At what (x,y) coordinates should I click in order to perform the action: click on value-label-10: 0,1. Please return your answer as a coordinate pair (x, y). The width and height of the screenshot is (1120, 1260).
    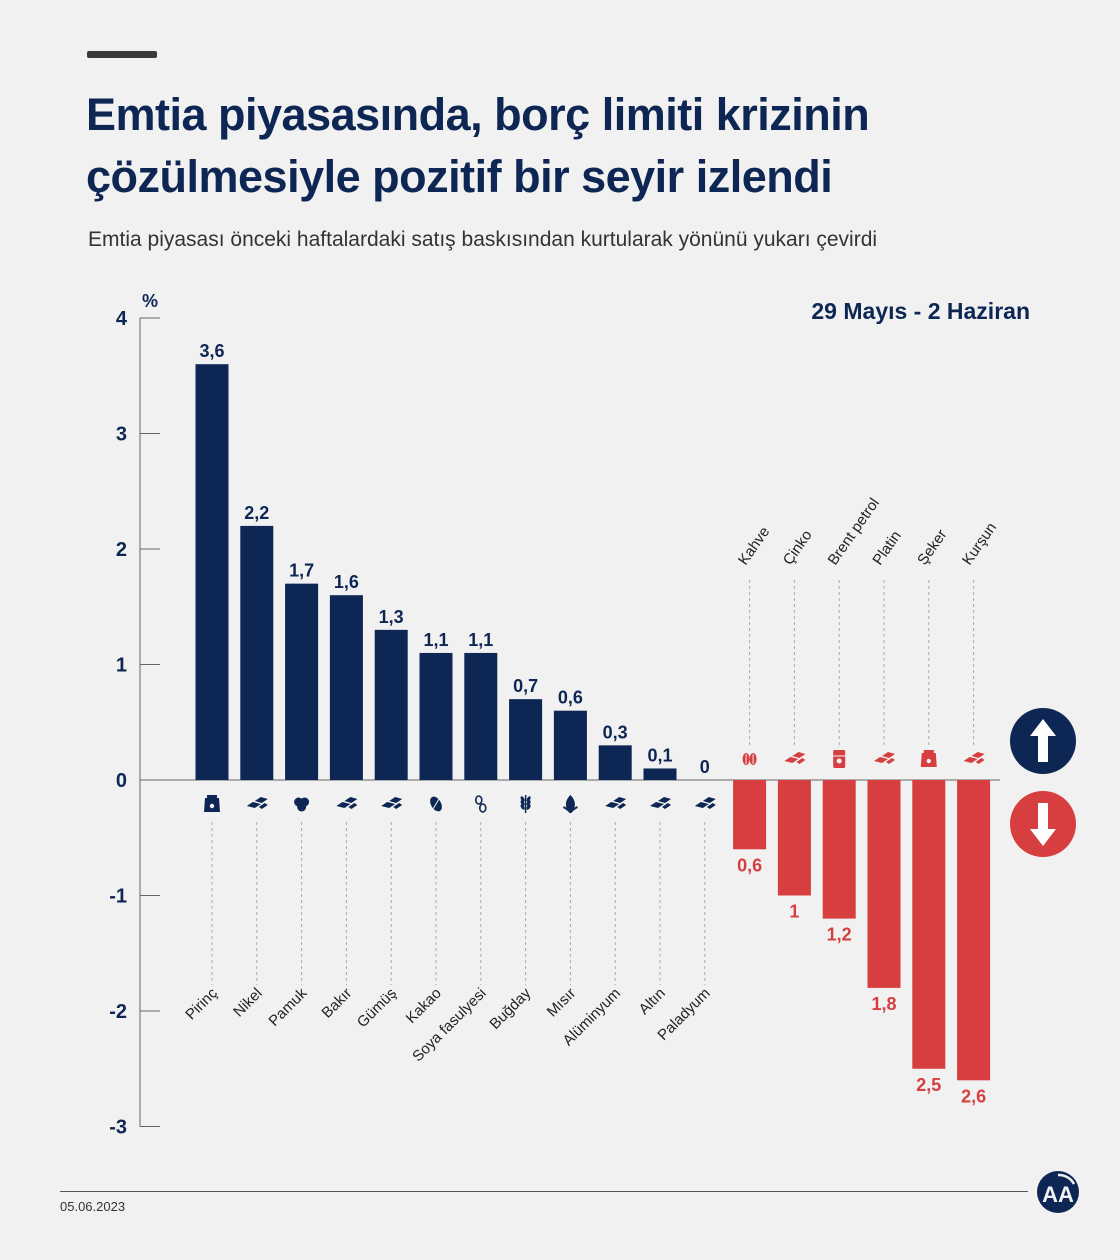
    Looking at the image, I should click on (659, 755).